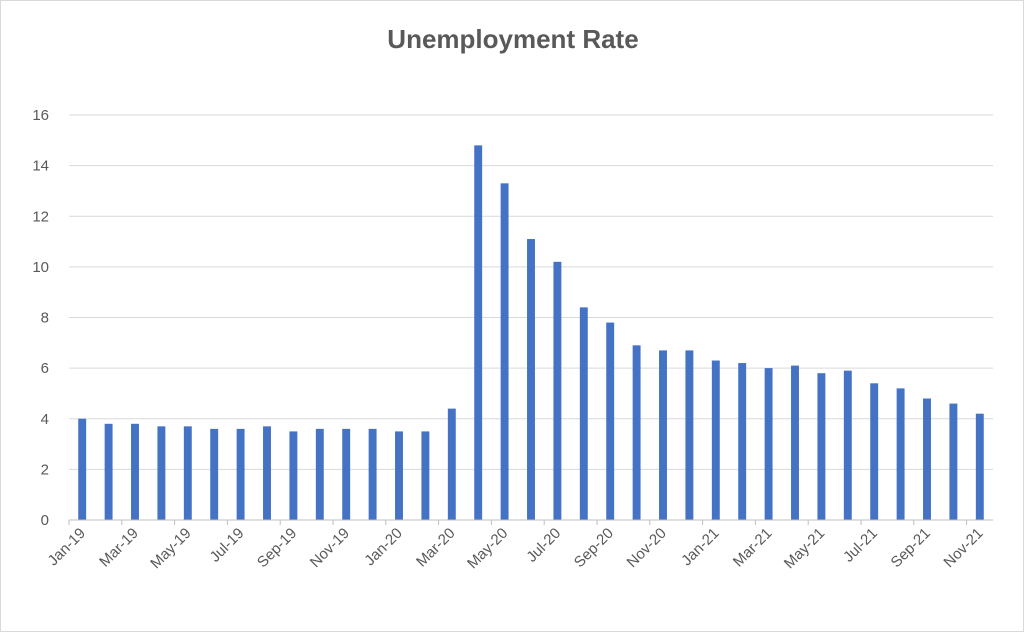 The width and height of the screenshot is (1024, 633). I want to click on chart-title: Unemployment Rate, so click(512, 39).